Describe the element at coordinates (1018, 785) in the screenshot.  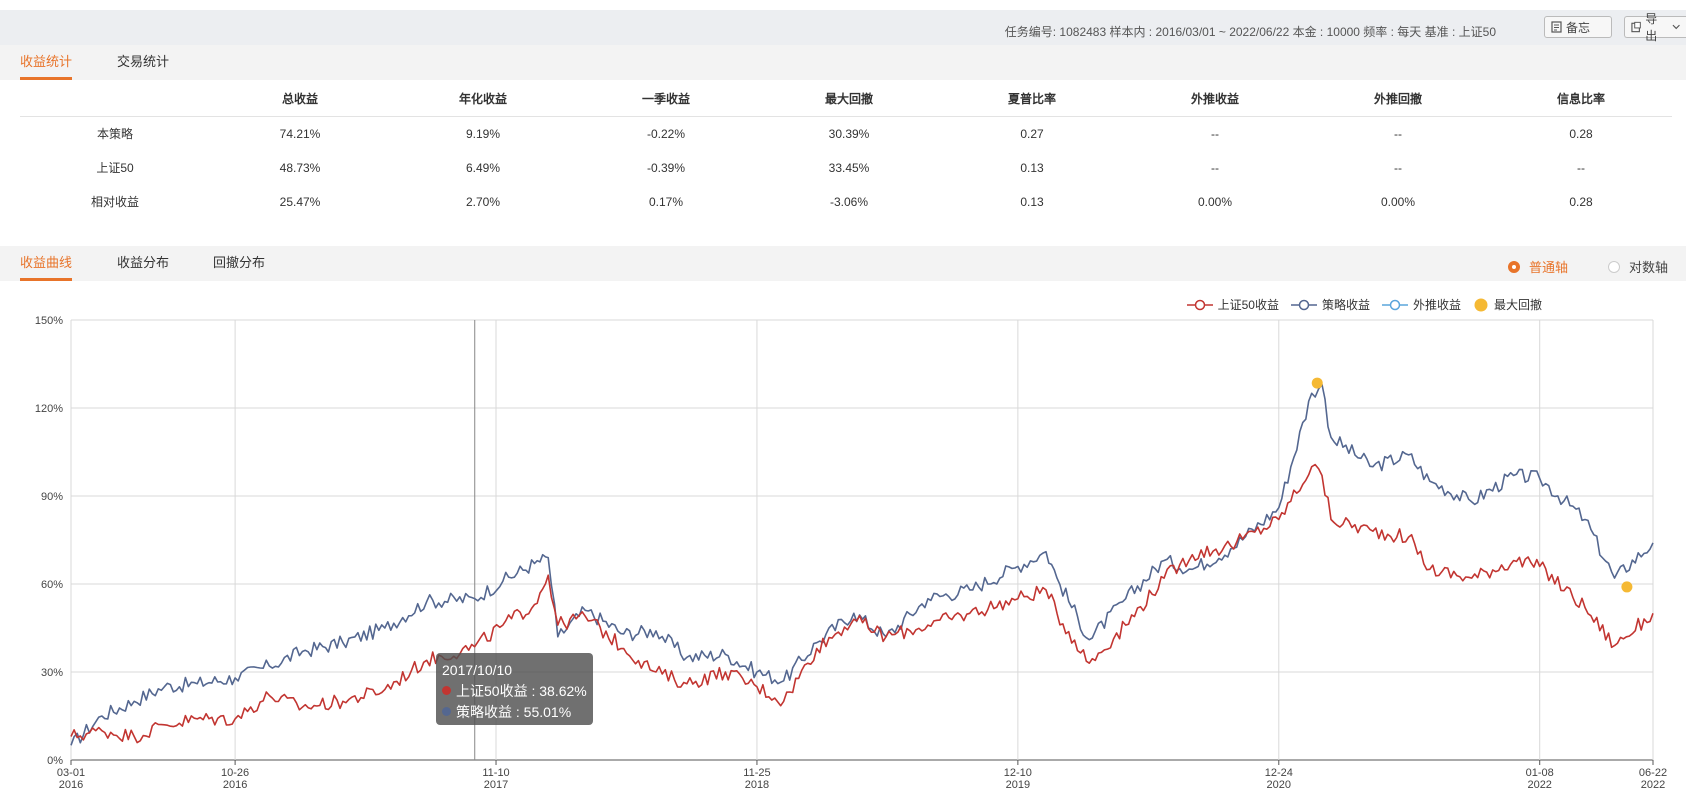
I see `x-tick-label: 2019` at that location.